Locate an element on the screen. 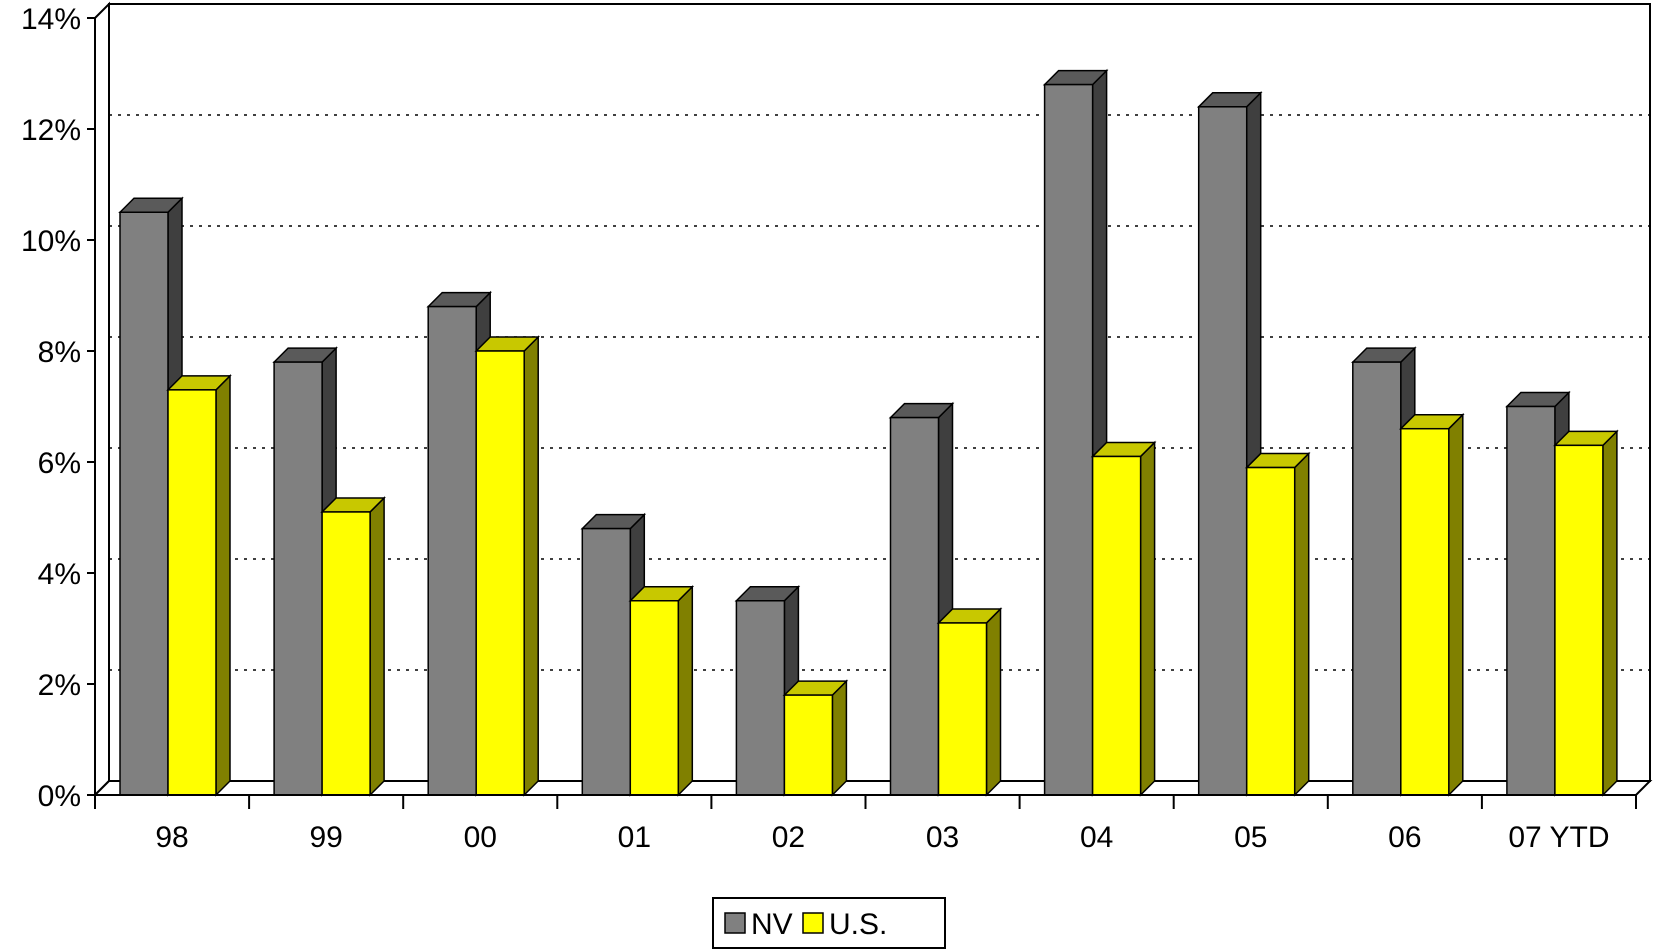 The height and width of the screenshot is (950, 1667). x-tick-label: 01 is located at coordinates (634, 837).